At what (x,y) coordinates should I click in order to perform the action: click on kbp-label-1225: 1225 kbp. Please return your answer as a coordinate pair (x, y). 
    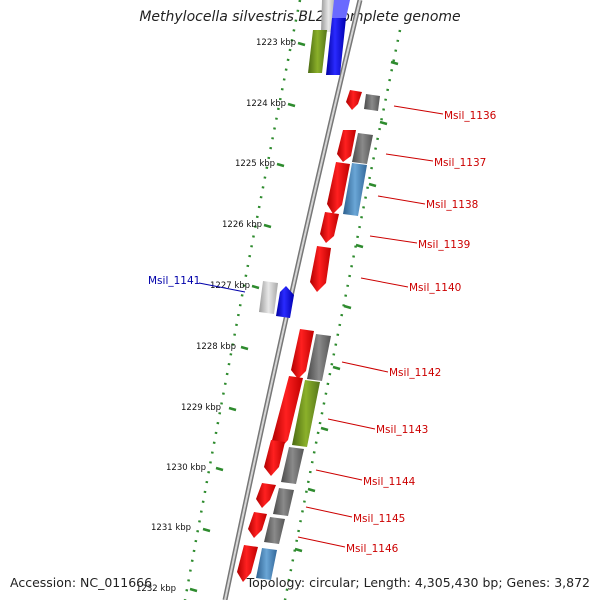
    Looking at the image, I should click on (255, 164).